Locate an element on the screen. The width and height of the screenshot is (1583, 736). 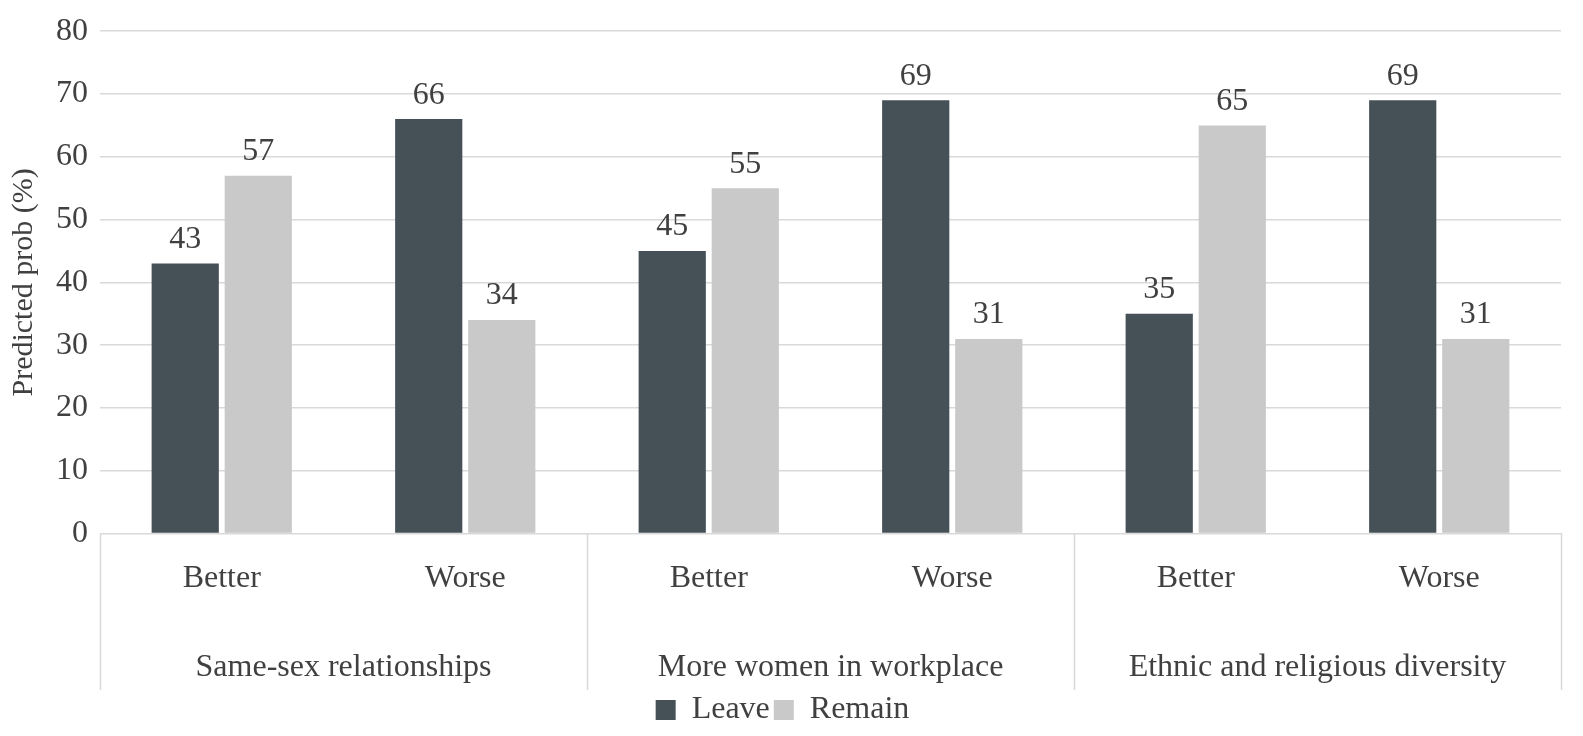
data-label: 66 is located at coordinates (428, 92).